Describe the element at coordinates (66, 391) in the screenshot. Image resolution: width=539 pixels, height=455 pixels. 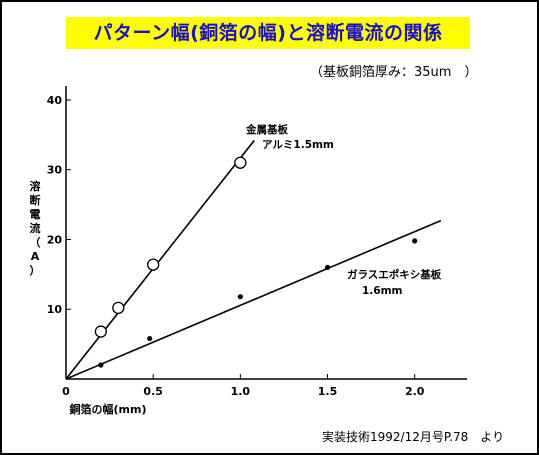
I see `x-tick-label: 0` at that location.